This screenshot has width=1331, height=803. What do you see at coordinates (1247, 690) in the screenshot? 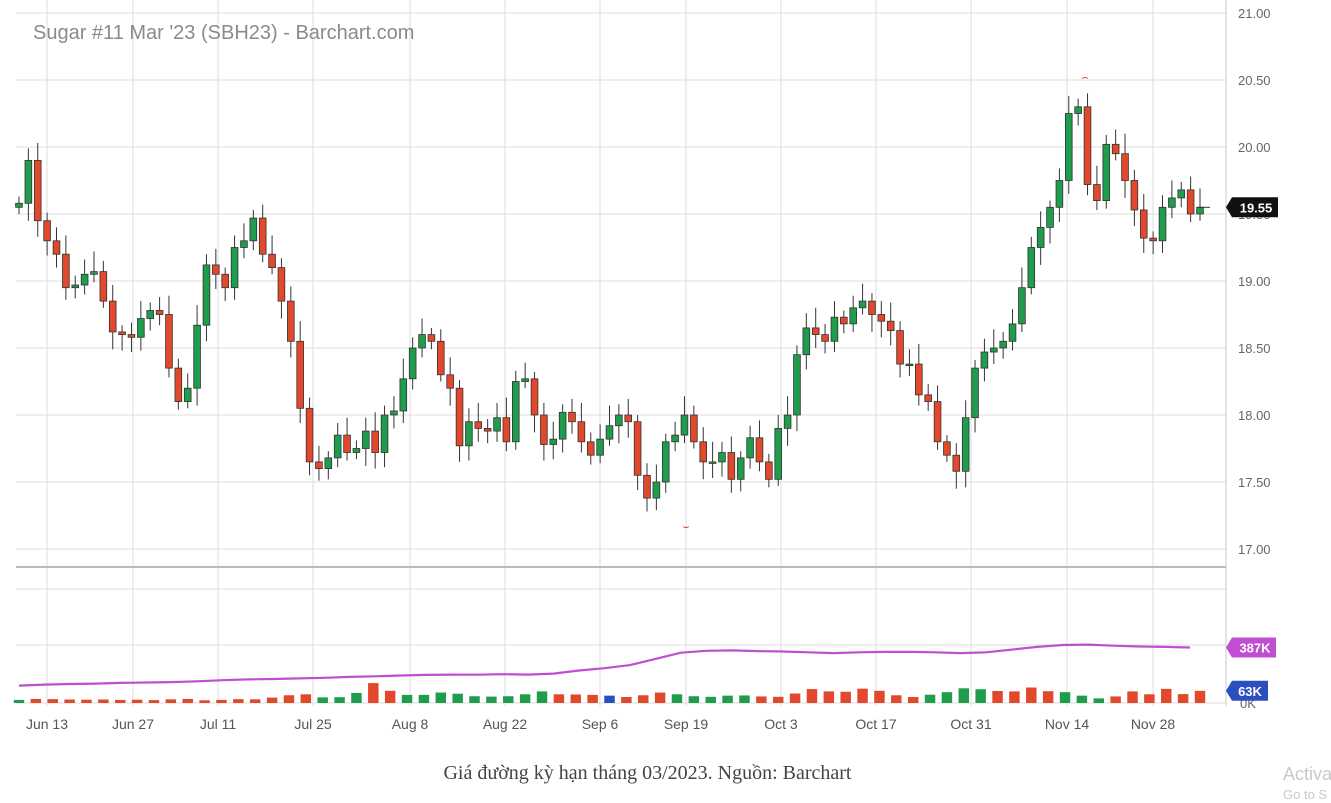
I see `last-volume-tag` at bounding box center [1247, 690].